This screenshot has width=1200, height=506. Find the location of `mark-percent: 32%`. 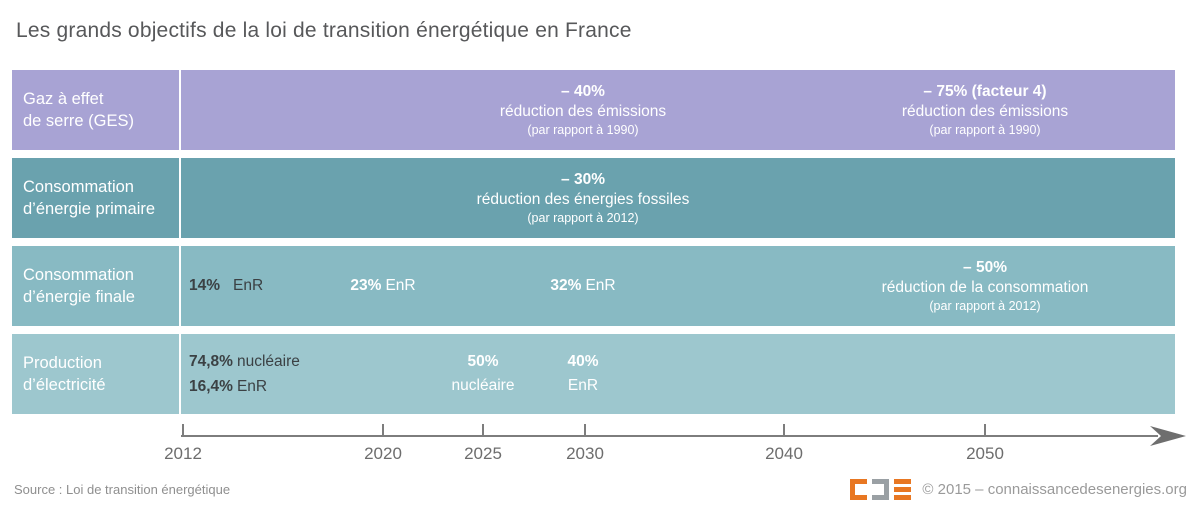

mark-percent: 32% is located at coordinates (566, 285).